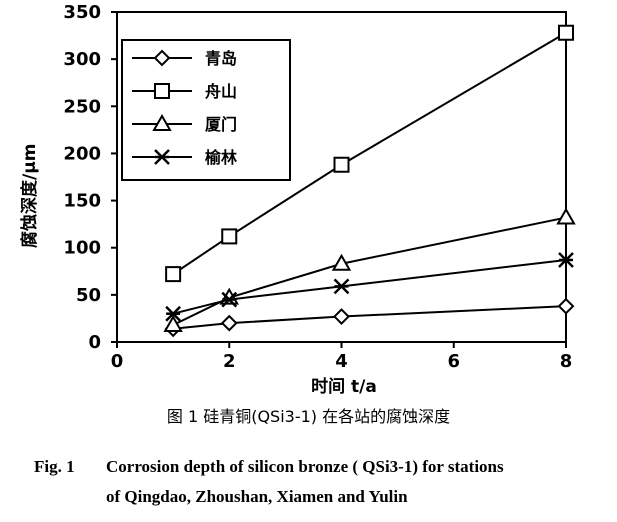 This screenshot has width=617, height=522. What do you see at coordinates (370, 317) in the screenshot?
I see `series-line-diamond` at bounding box center [370, 317].